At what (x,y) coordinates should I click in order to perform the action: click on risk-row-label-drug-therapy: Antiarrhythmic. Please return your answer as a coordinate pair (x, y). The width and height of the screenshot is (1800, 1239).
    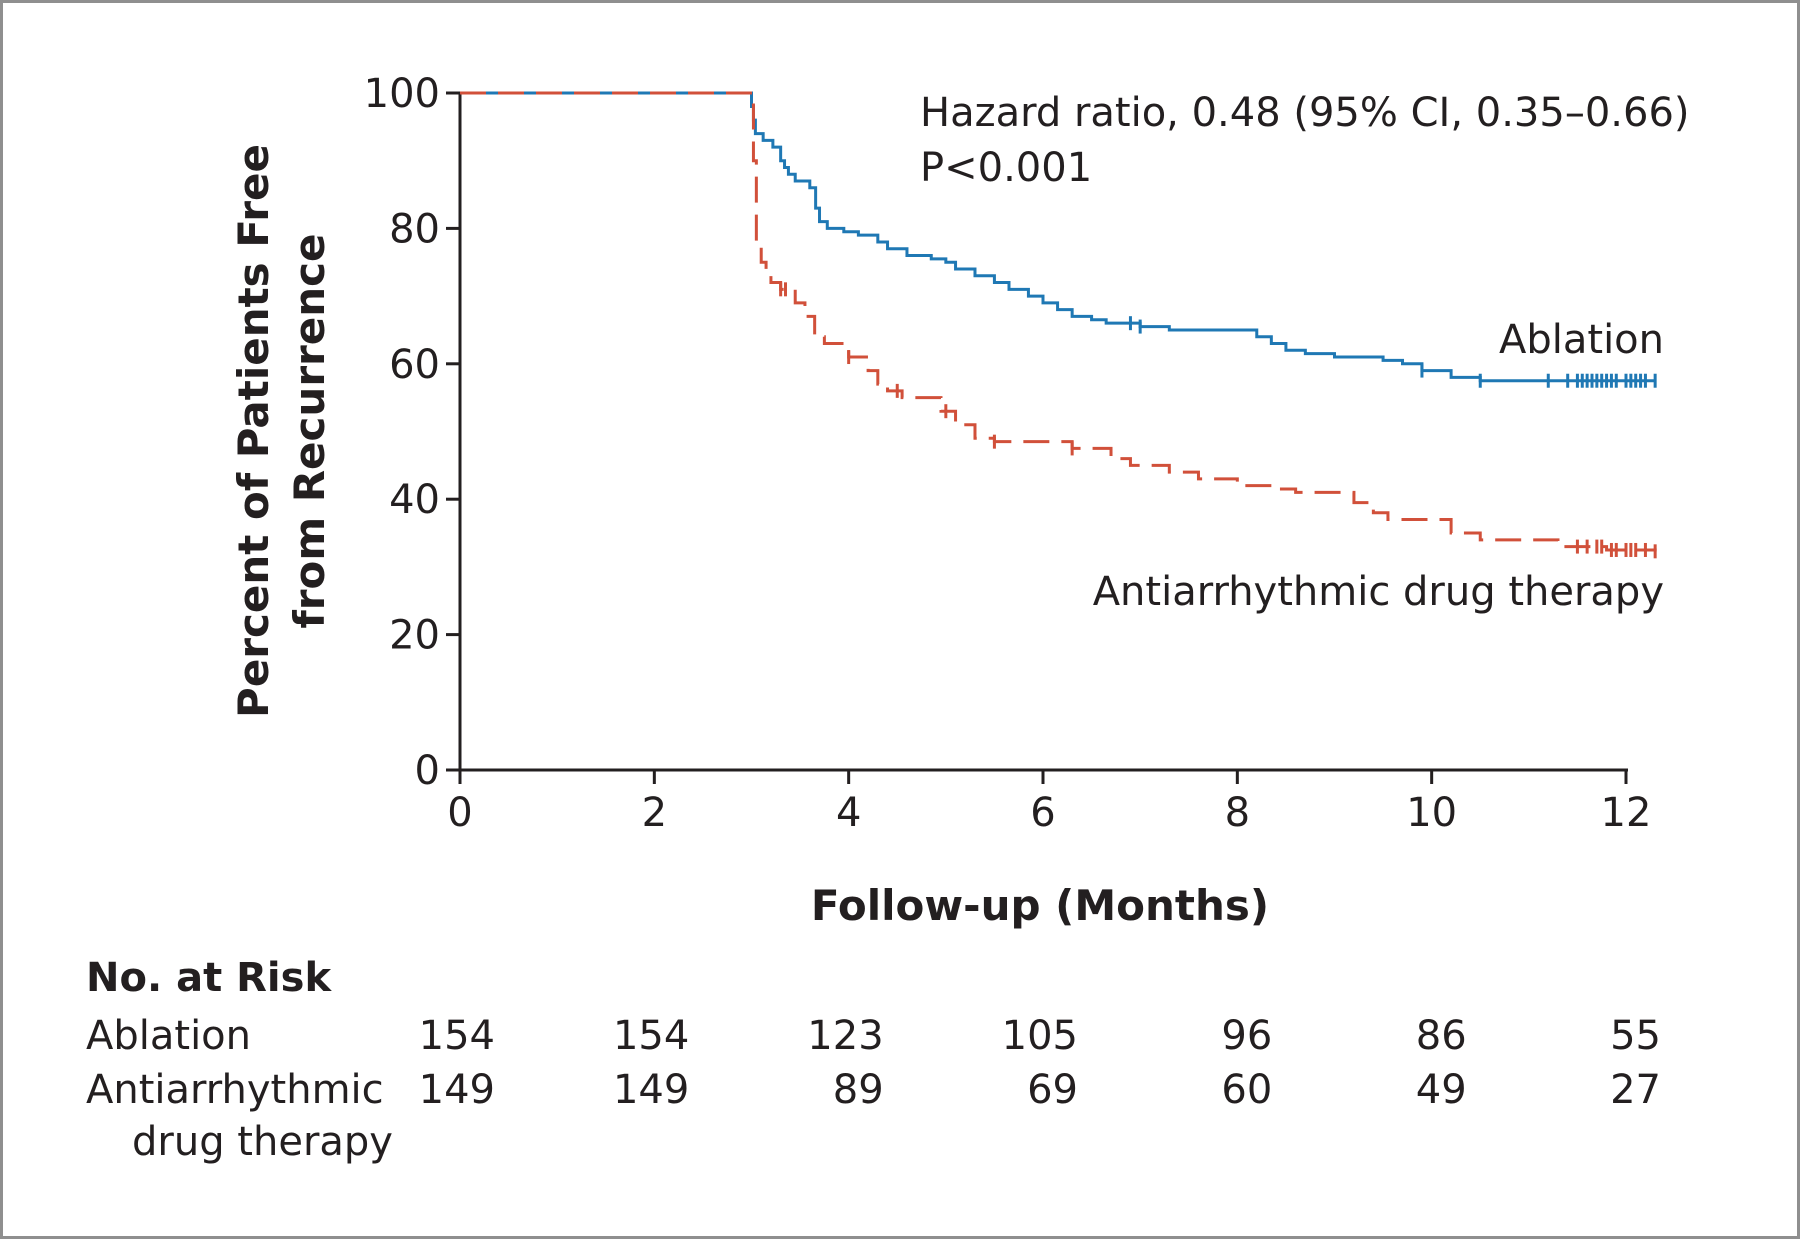
    Looking at the image, I should click on (235, 1090).